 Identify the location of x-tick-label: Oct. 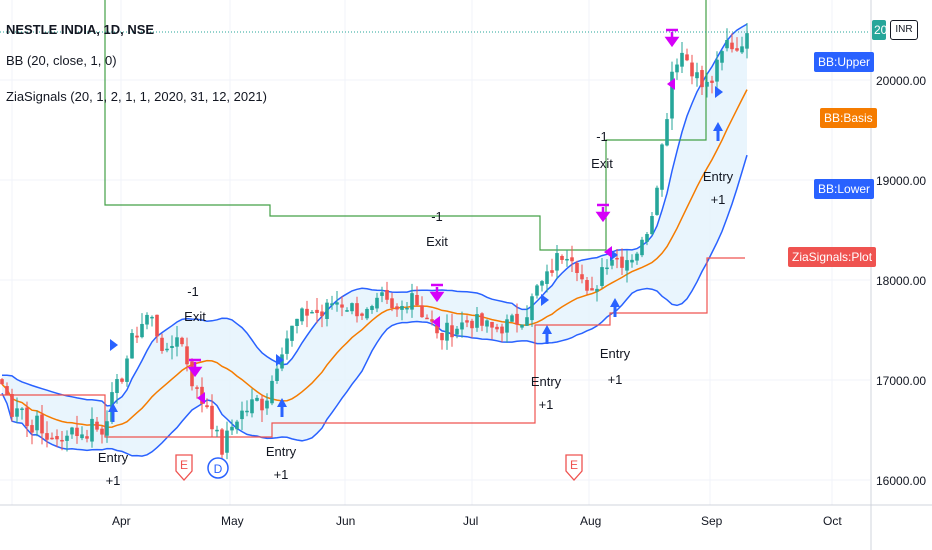
(832, 521).